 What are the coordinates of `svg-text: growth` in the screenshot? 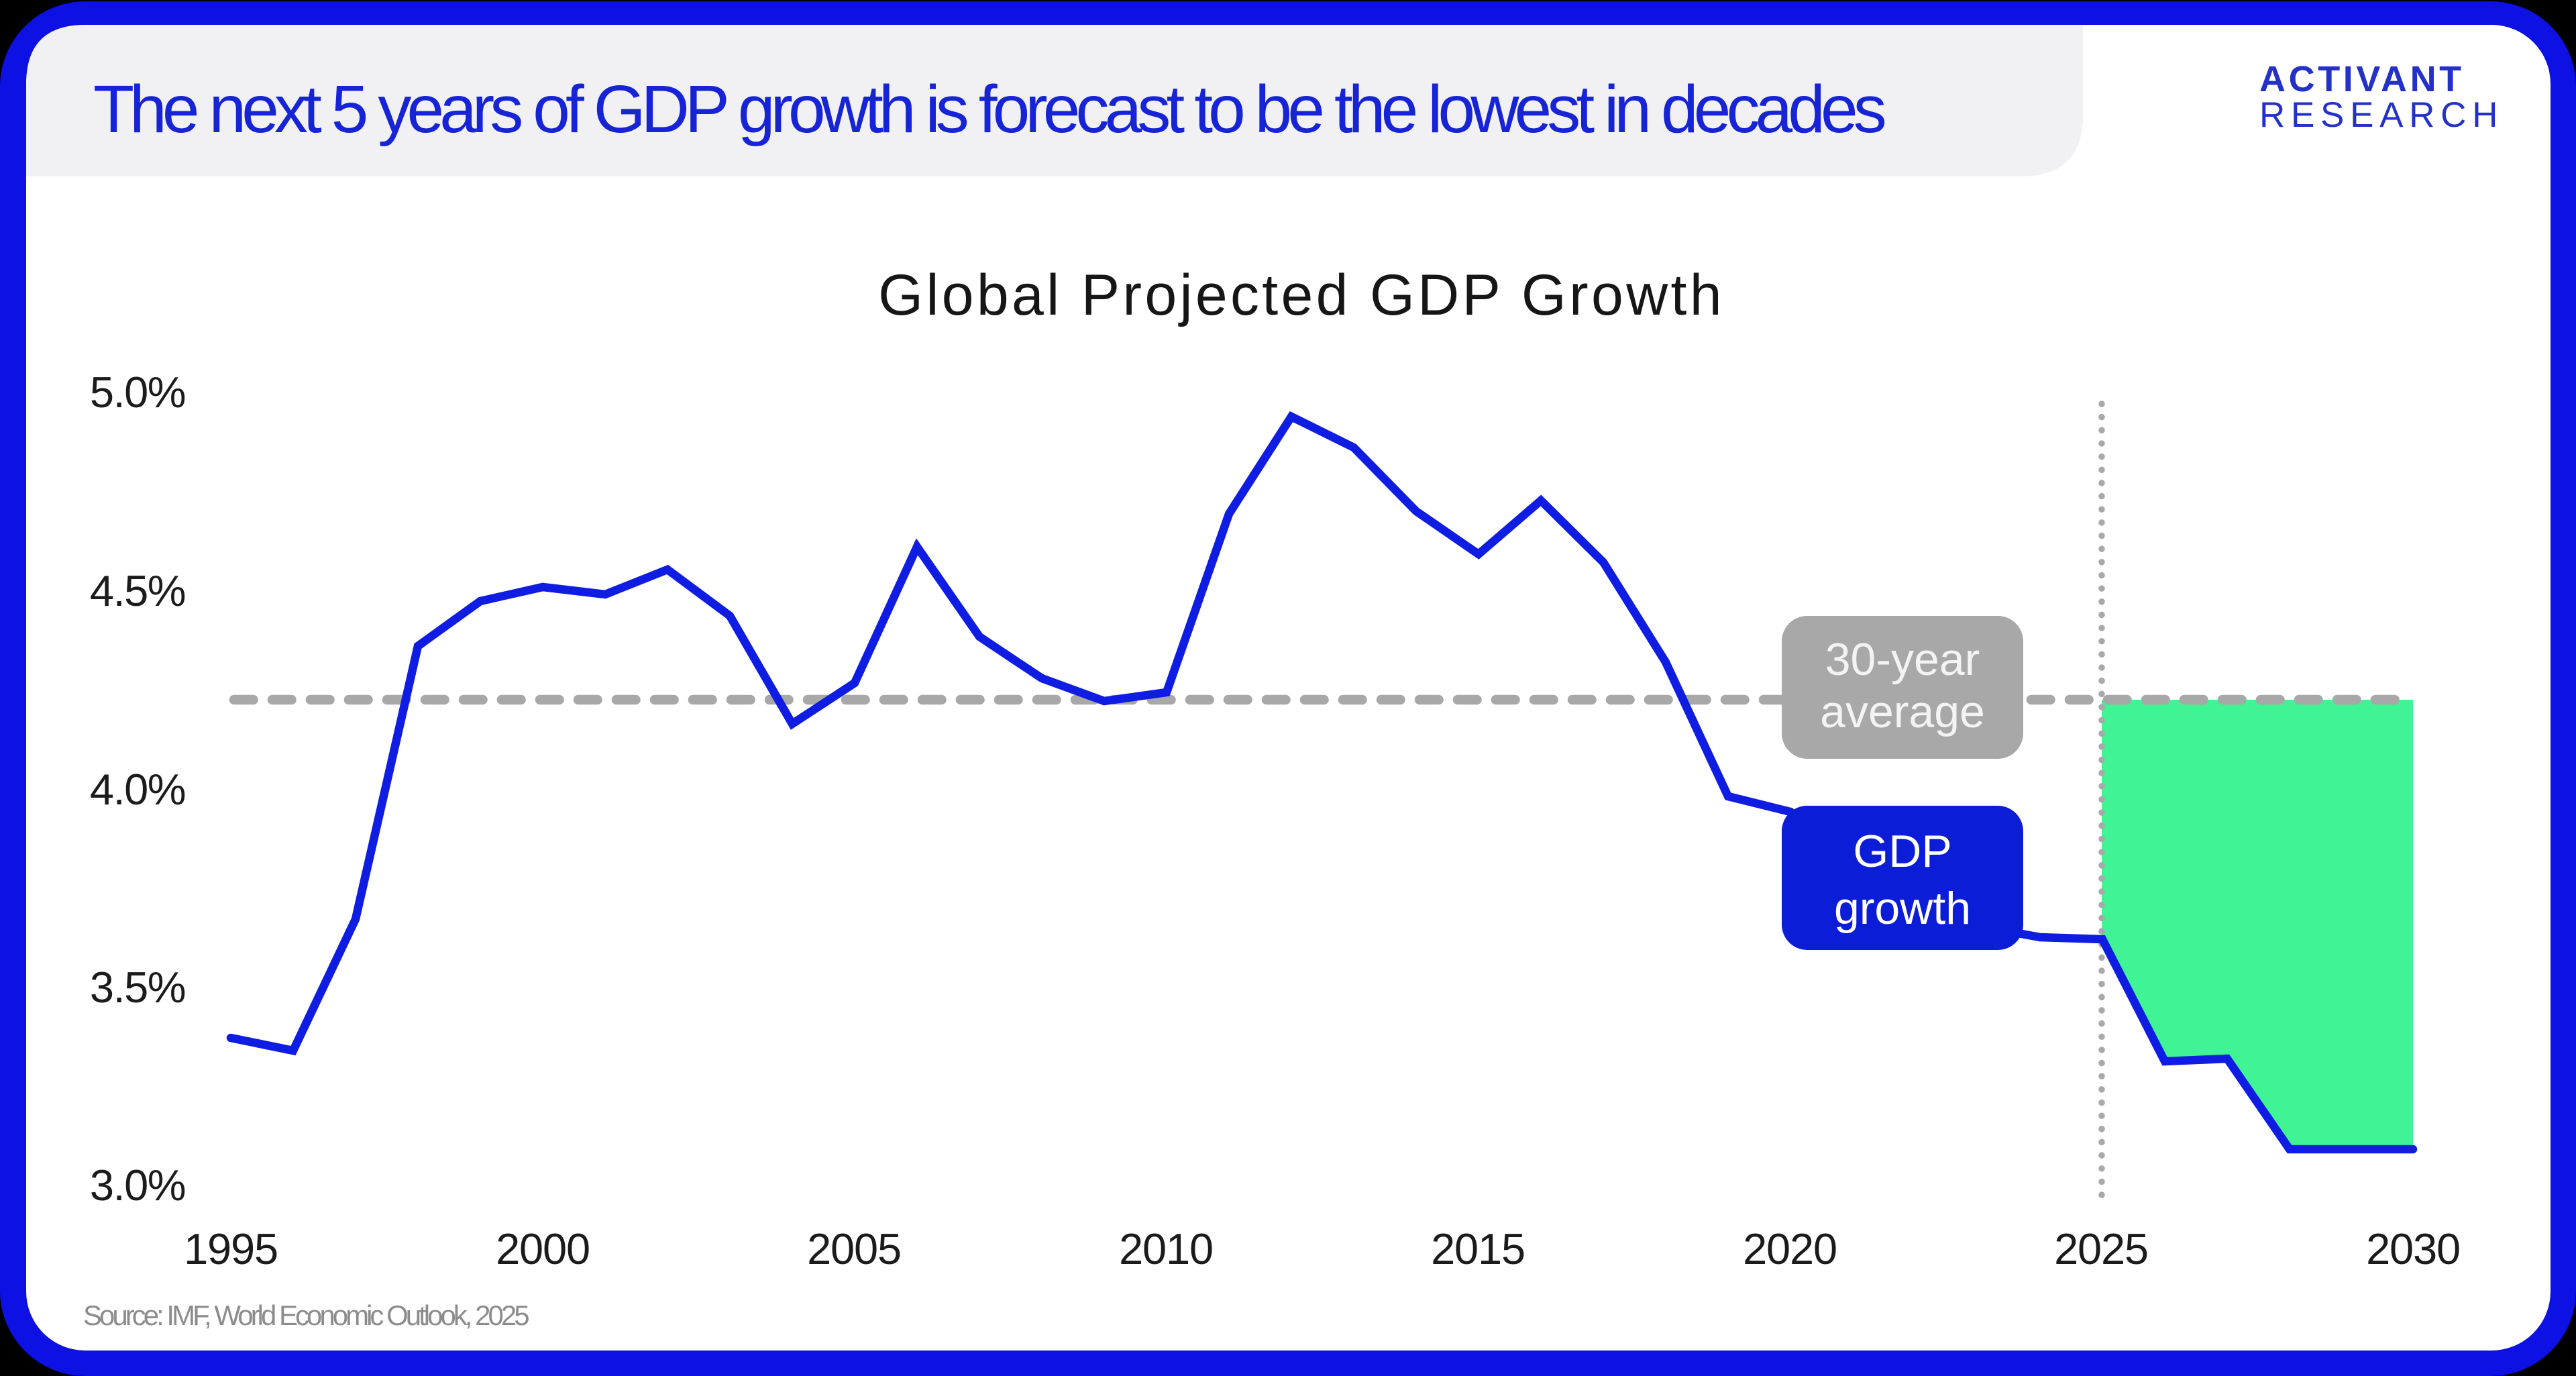 It's located at (1902, 908).